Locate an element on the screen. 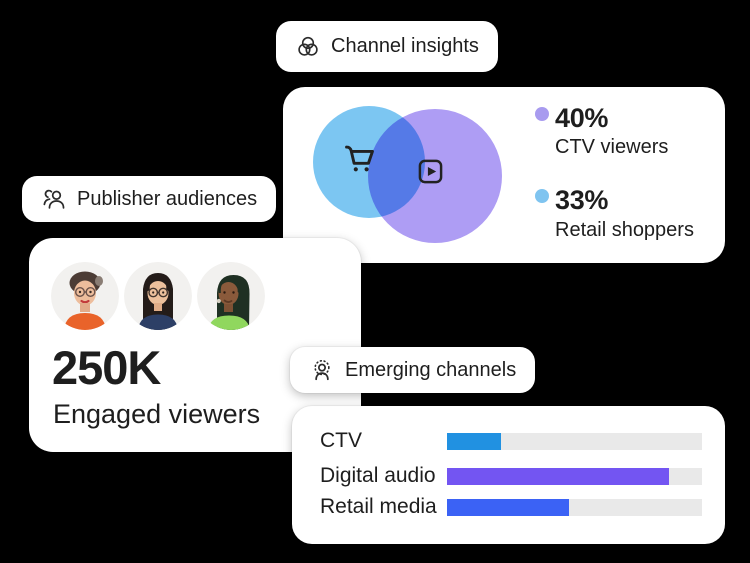 The height and width of the screenshot is (563, 750). legend-item-retail-shoppers: 33% Retail shoppers is located at coordinates (614, 214).